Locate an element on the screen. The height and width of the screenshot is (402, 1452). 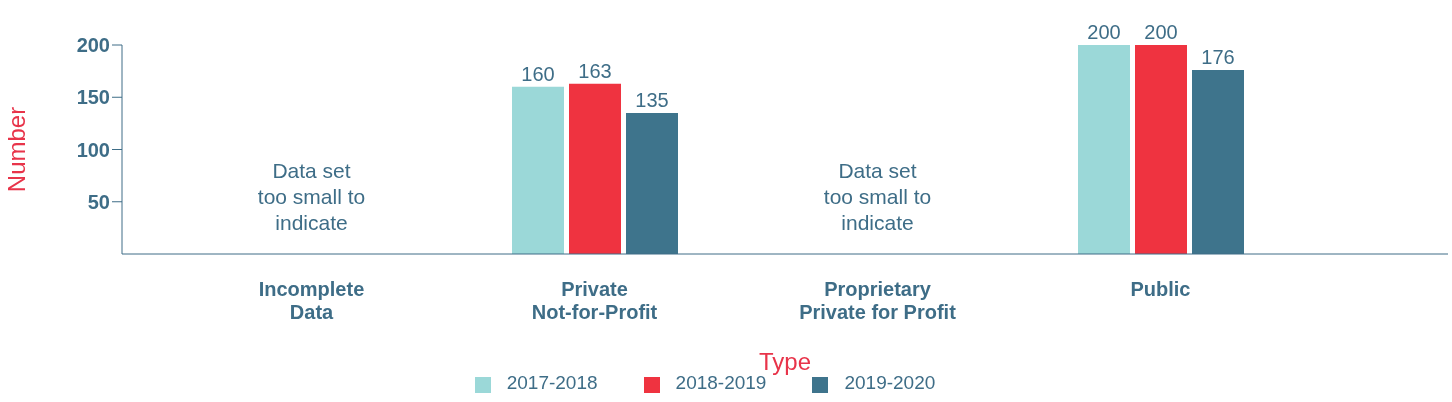
data-label: 160 is located at coordinates (538, 73).